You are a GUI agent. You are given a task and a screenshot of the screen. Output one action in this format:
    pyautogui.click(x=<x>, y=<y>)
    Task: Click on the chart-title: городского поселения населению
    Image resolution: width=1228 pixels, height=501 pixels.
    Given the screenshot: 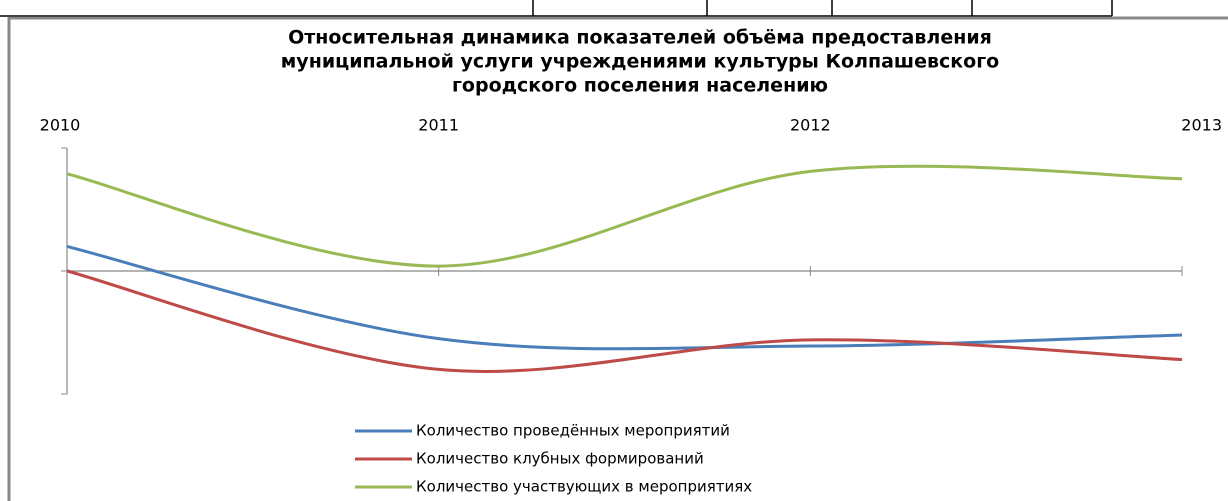 What is the action you would take?
    pyautogui.click(x=640, y=86)
    